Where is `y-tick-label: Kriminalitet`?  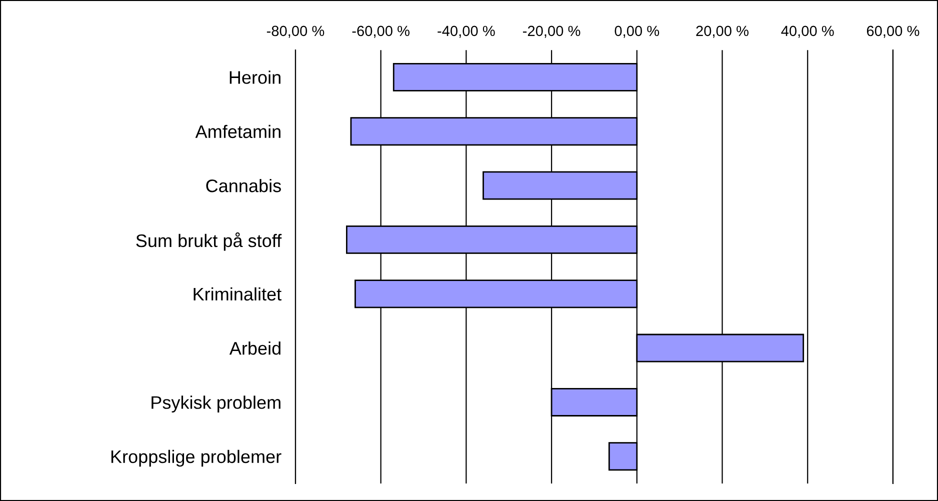
y-tick-label: Kriminalitet is located at coordinates (238, 294).